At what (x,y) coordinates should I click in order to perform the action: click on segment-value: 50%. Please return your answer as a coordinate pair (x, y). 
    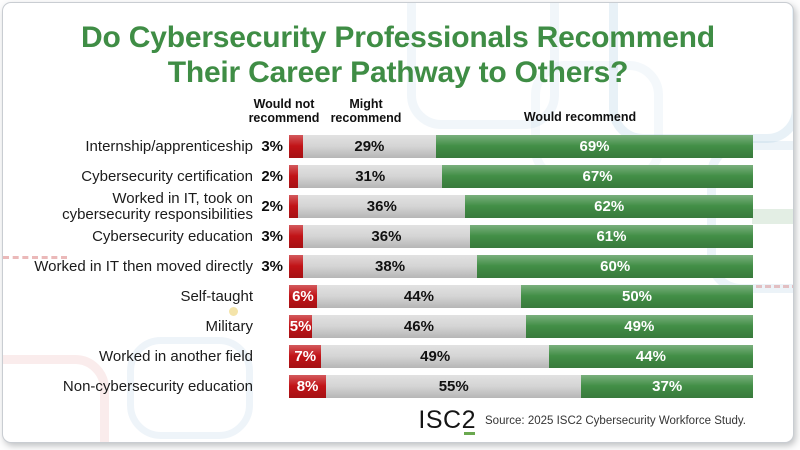
    Looking at the image, I should click on (637, 296).